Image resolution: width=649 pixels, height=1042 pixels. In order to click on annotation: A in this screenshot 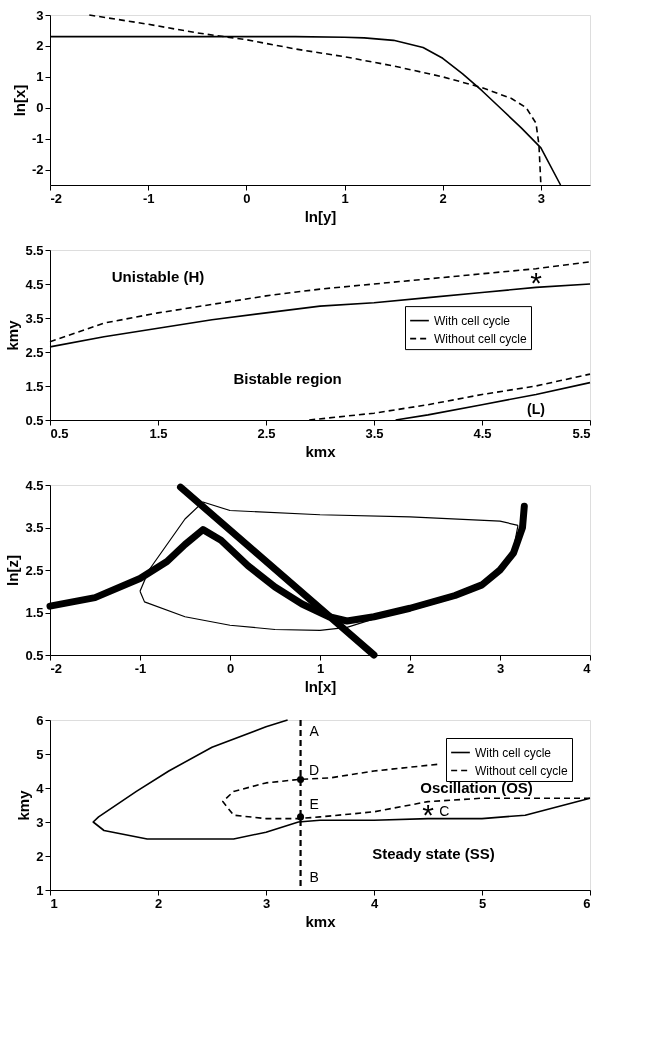, I will do `click(314, 730)`.